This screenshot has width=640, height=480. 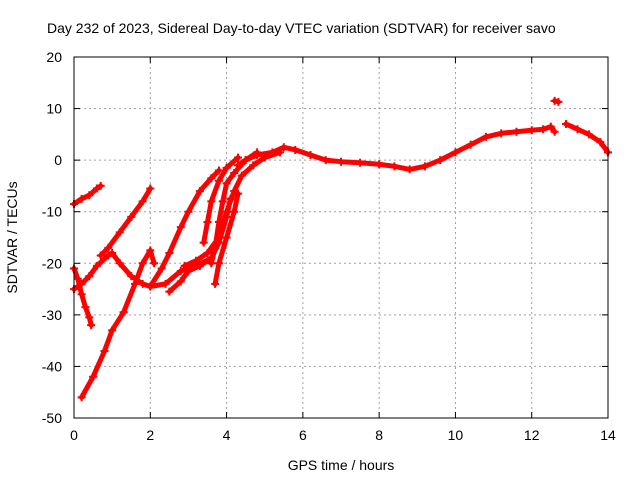 What do you see at coordinates (227, 435) in the screenshot?
I see `x-tick-label: 4` at bounding box center [227, 435].